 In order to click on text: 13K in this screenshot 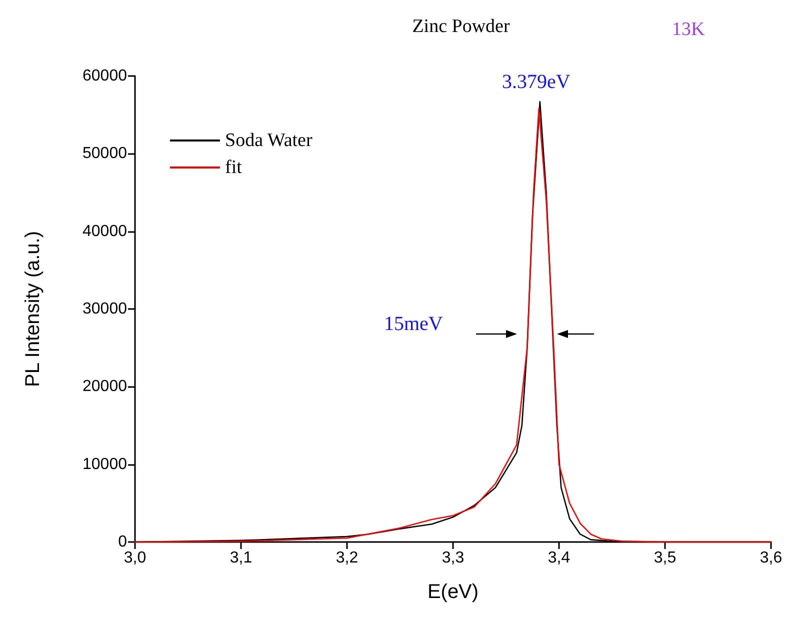, I will do `click(688, 29)`.